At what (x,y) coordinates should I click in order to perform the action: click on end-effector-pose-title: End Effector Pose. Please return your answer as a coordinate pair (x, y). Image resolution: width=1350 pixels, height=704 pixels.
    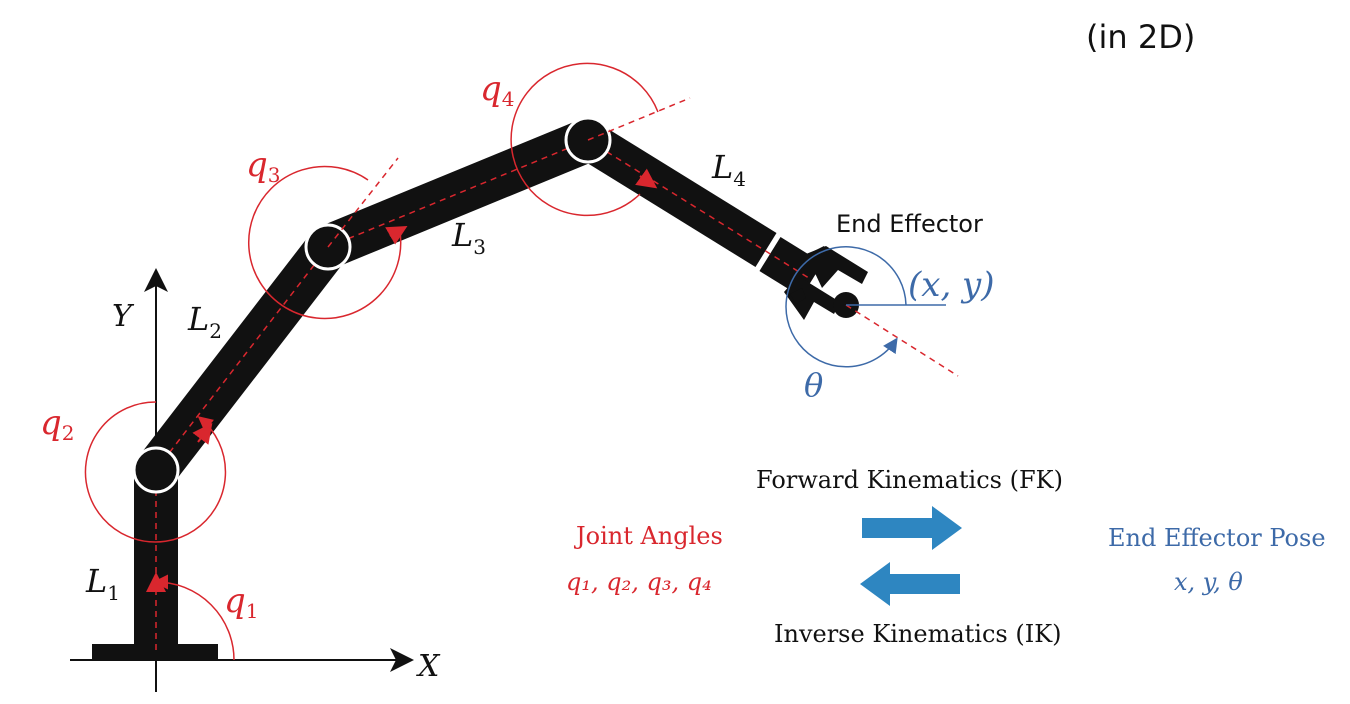
    Looking at the image, I should click on (1217, 538).